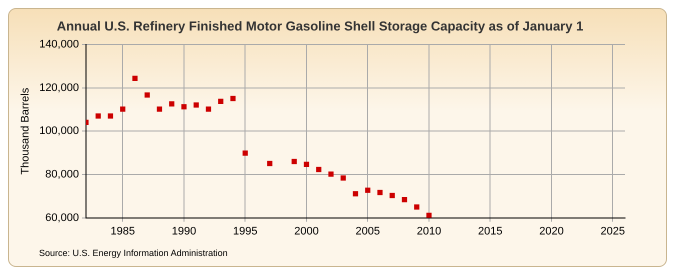  What do you see at coordinates (367, 231) in the screenshot?
I see `x-tick-label: 2005` at bounding box center [367, 231].